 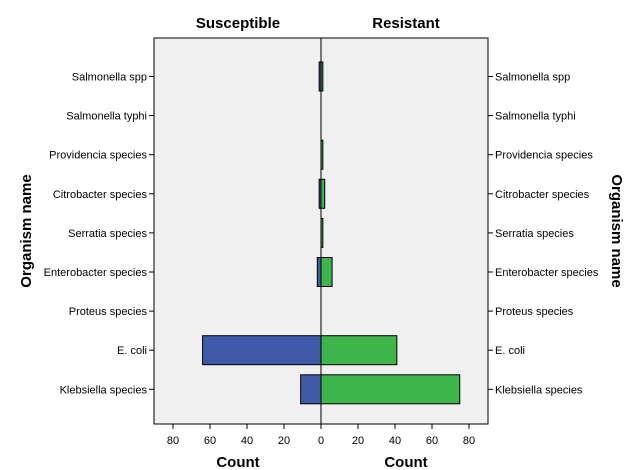 I want to click on category-label-right-enterobacter-species: Enterobacter species, so click(x=547, y=273).